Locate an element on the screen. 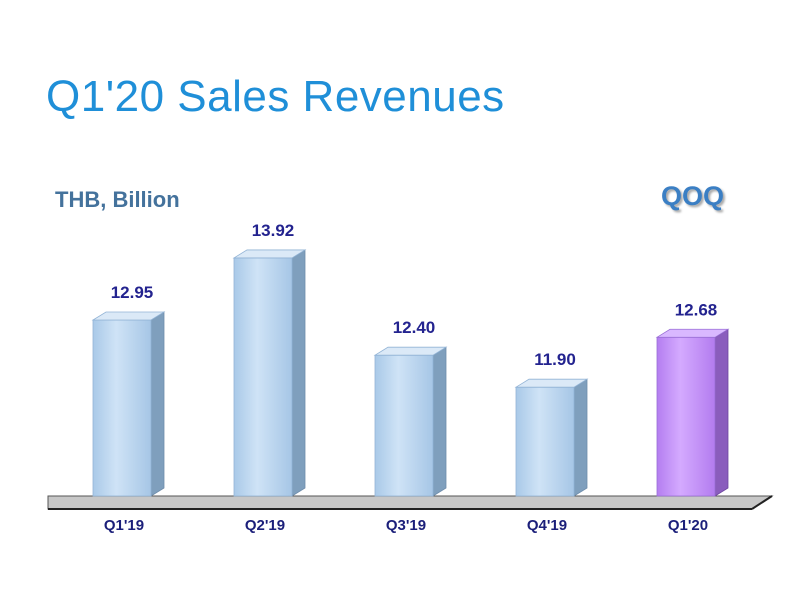  unit-label: THB, Billion is located at coordinates (117, 199).